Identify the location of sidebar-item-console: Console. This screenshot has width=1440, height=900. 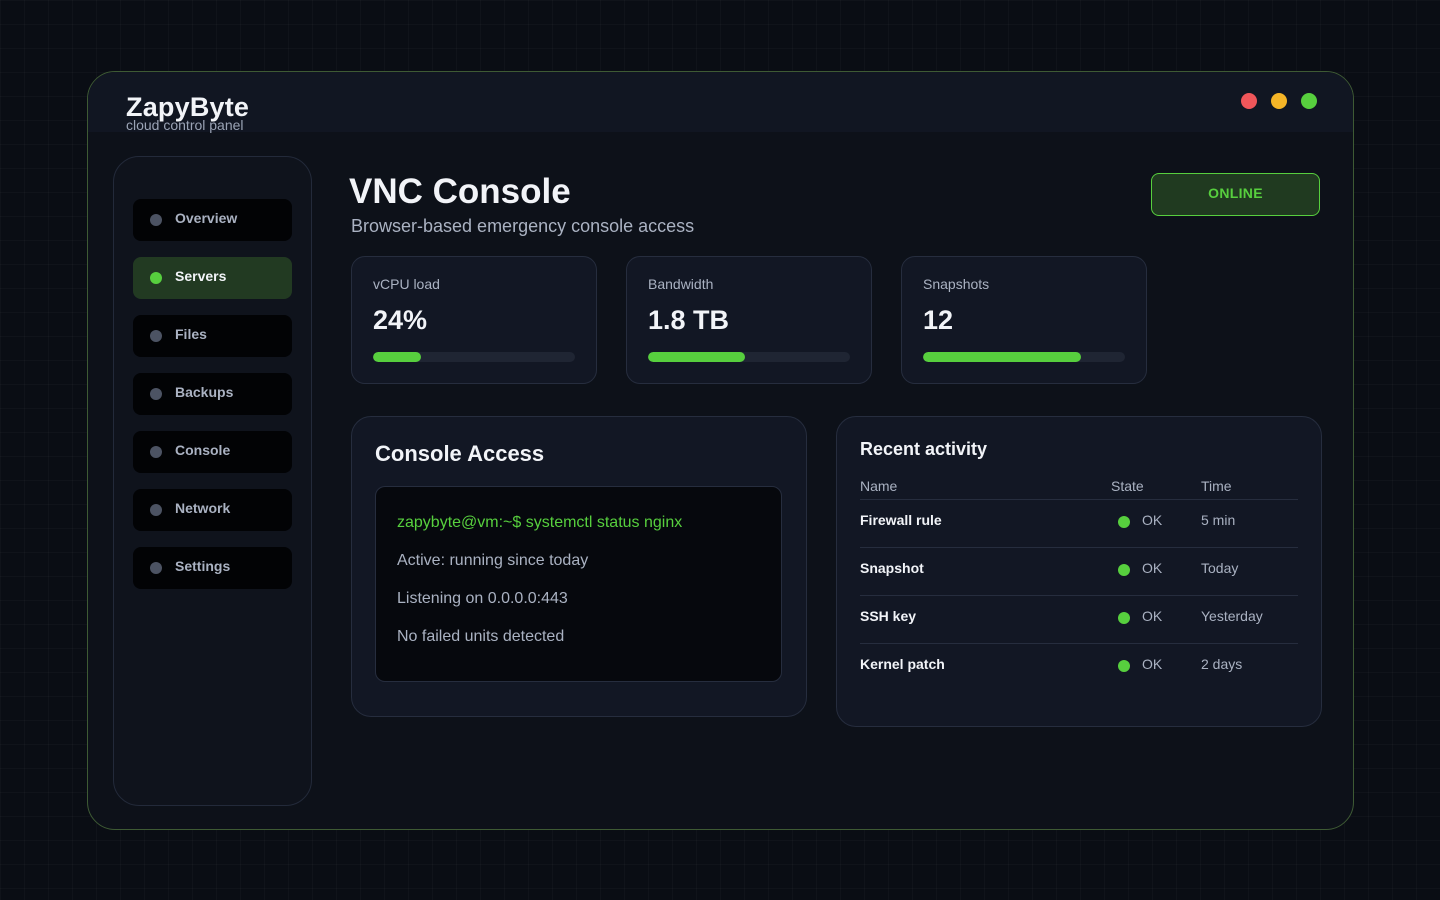
(212, 452).